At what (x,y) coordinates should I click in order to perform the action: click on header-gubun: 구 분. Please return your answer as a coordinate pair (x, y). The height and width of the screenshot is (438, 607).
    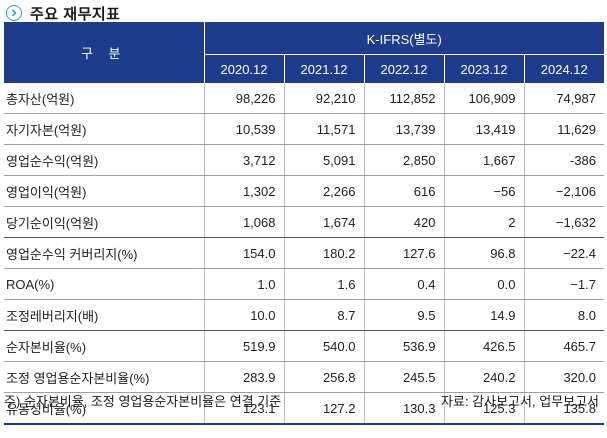
    Looking at the image, I should click on (104, 52).